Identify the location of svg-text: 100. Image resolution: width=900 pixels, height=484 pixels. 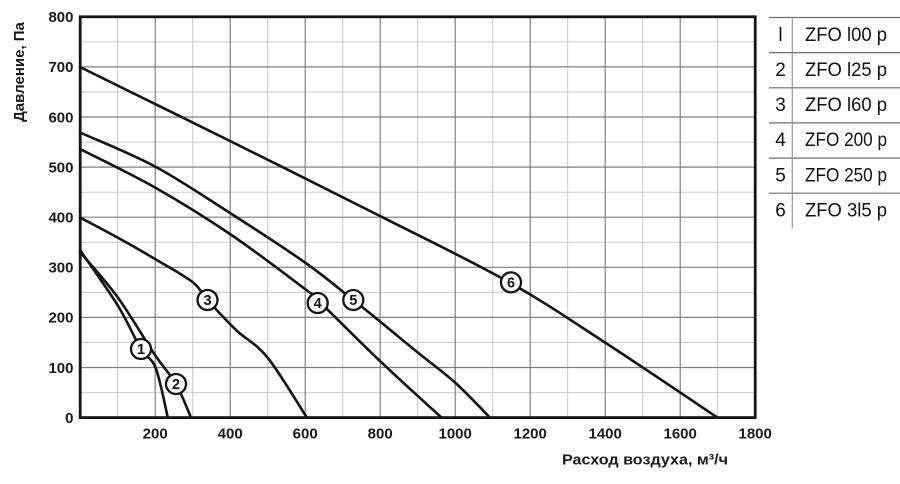
(60, 368).